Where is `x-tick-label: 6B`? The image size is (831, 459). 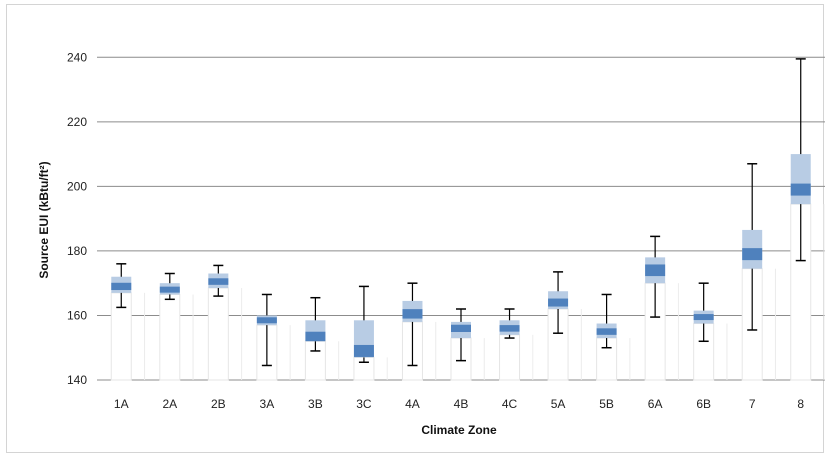
x-tick-label: 6B is located at coordinates (703, 404).